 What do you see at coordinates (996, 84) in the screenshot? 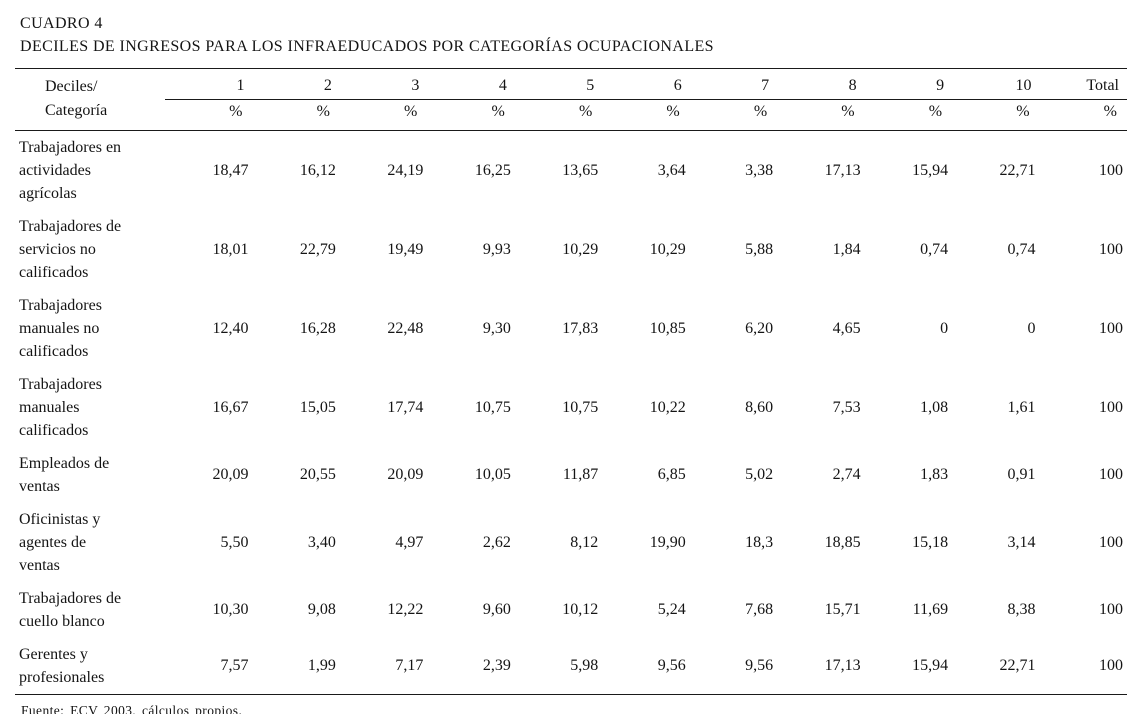
I see `decile-header: 10` at bounding box center [996, 84].